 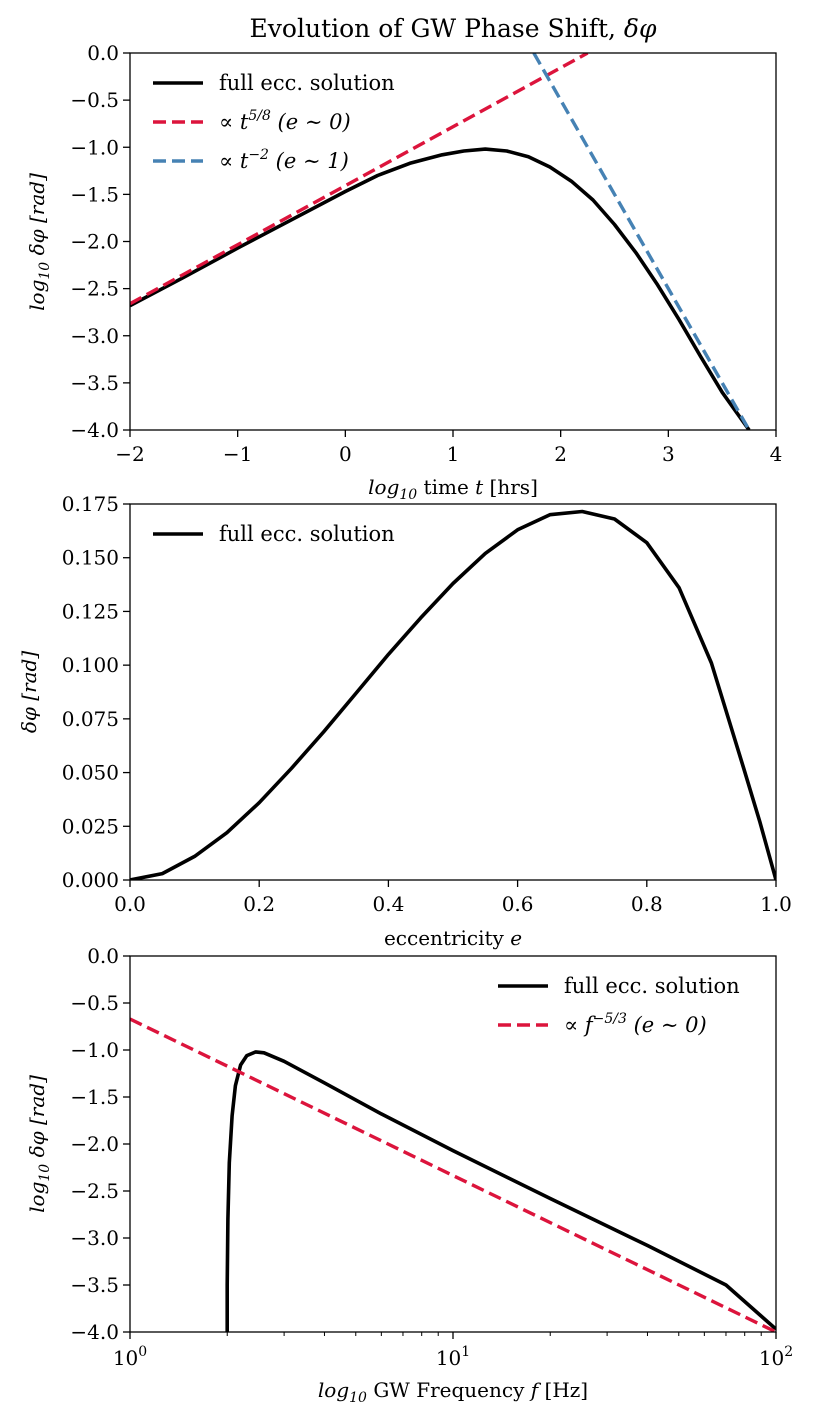 I want to click on x-axis-label: eccentricity e, so click(x=453, y=938).